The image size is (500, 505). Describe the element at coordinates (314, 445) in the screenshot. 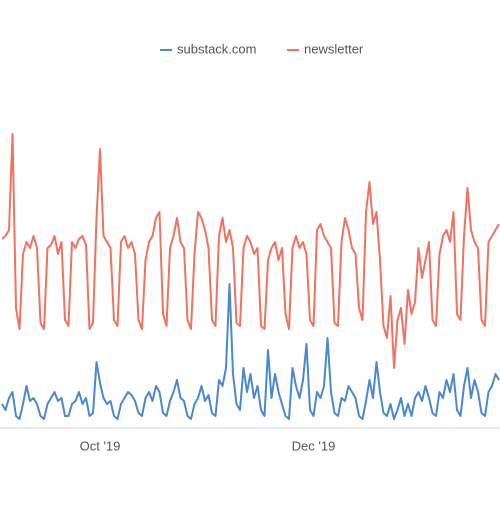

I see `x-tick-label: Dec '19` at that location.